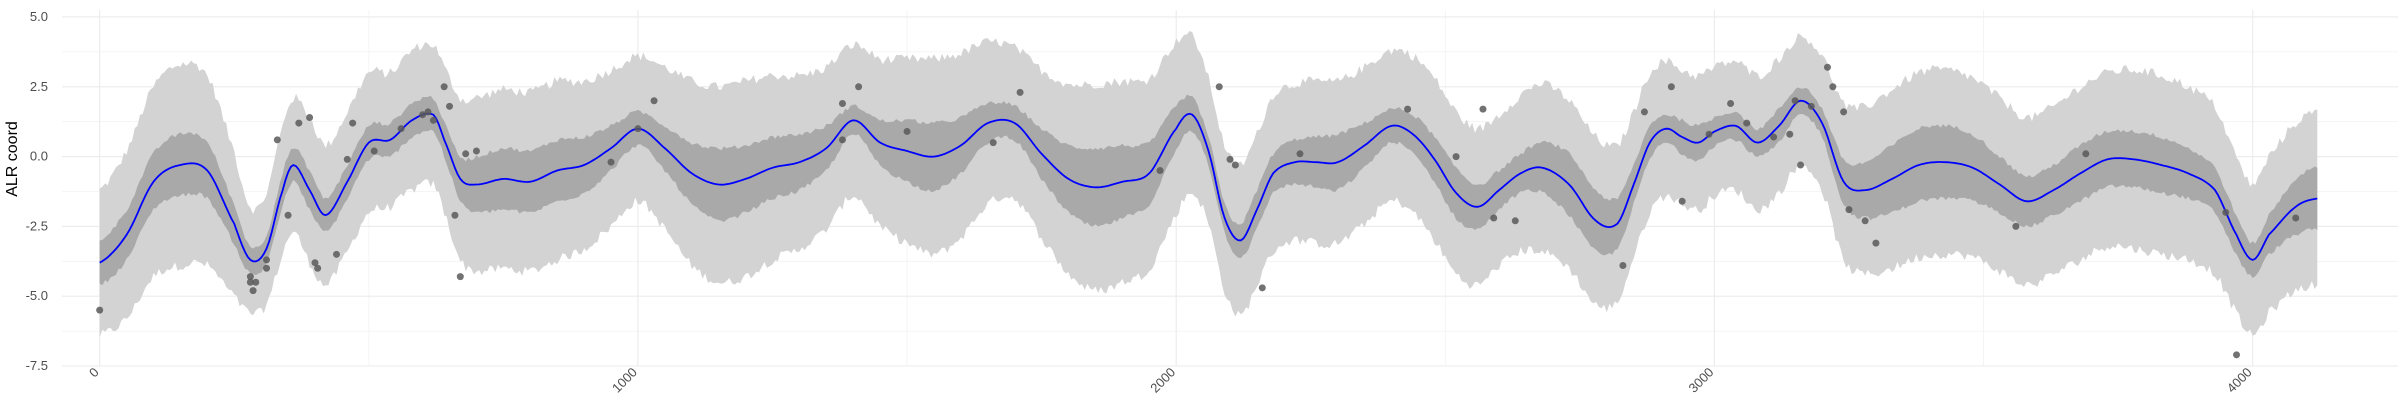 The width and height of the screenshot is (2400, 400). What do you see at coordinates (12, 159) in the screenshot?
I see `y-axis-title: ALR coord` at bounding box center [12, 159].